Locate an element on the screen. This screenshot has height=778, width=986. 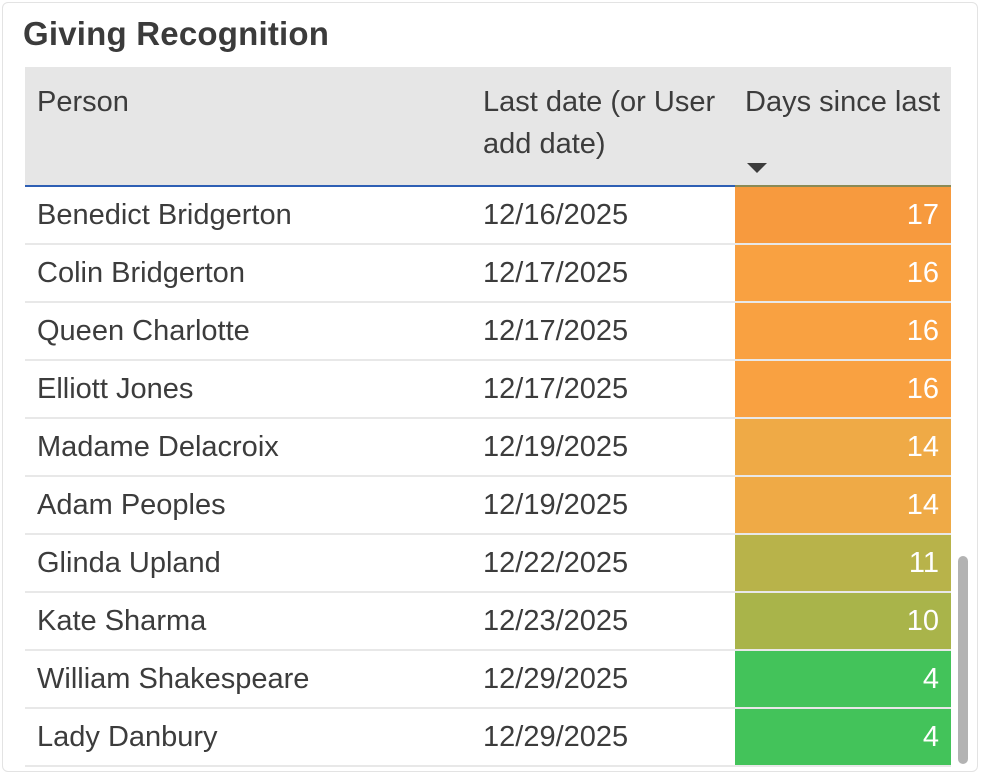
table-row: Glinda Upland 12/22/2025 11 is located at coordinates (488, 564).